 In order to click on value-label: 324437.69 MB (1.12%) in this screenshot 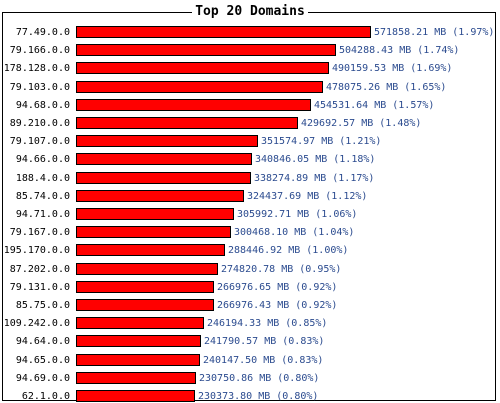, I will do `click(307, 196)`.